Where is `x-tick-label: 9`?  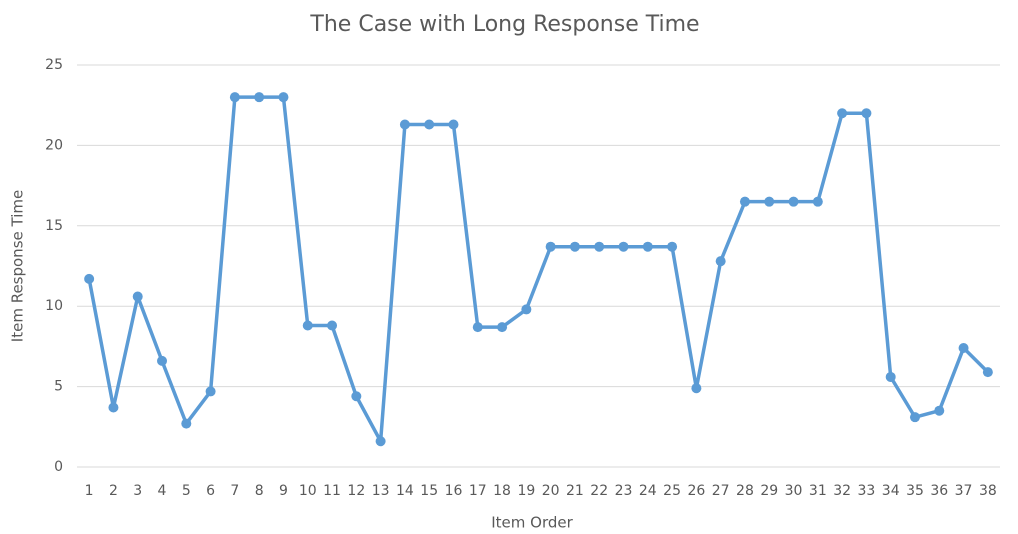 x-tick-label: 9 is located at coordinates (283, 491).